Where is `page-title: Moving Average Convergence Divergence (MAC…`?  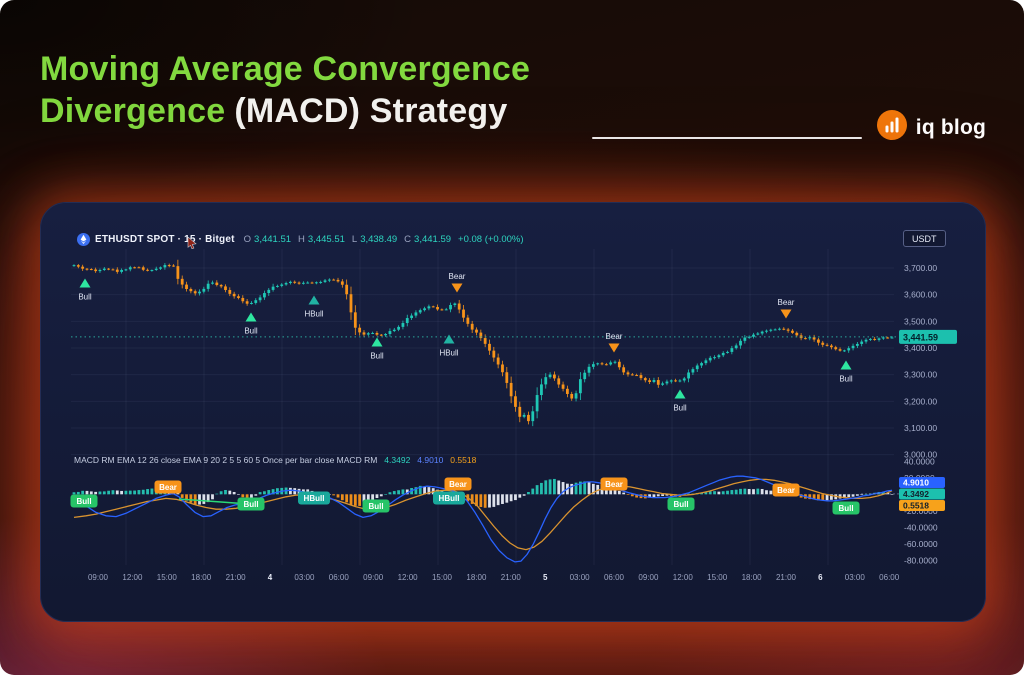
page-title: Moving Average Convergence Divergence (MAC… is located at coordinates (285, 90).